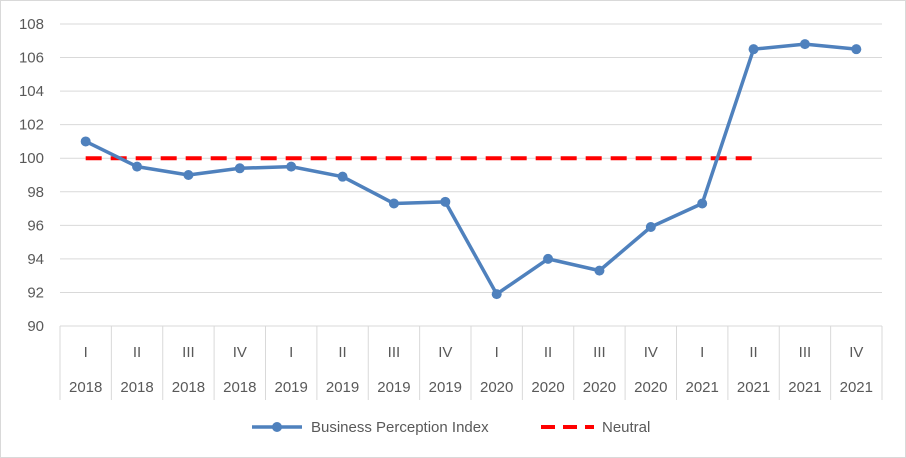  Describe the element at coordinates (35, 326) in the screenshot. I see `y-tick-label: 90` at that location.